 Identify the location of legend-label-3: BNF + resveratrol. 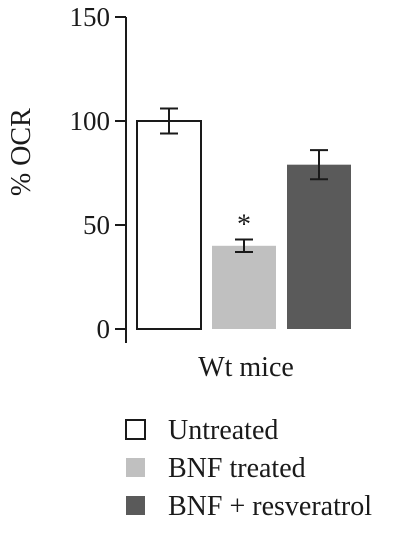
(270, 506).